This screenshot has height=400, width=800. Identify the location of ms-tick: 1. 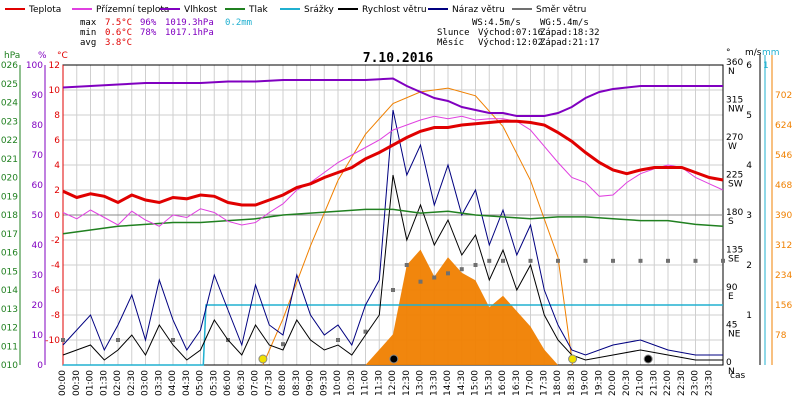
(749, 316).